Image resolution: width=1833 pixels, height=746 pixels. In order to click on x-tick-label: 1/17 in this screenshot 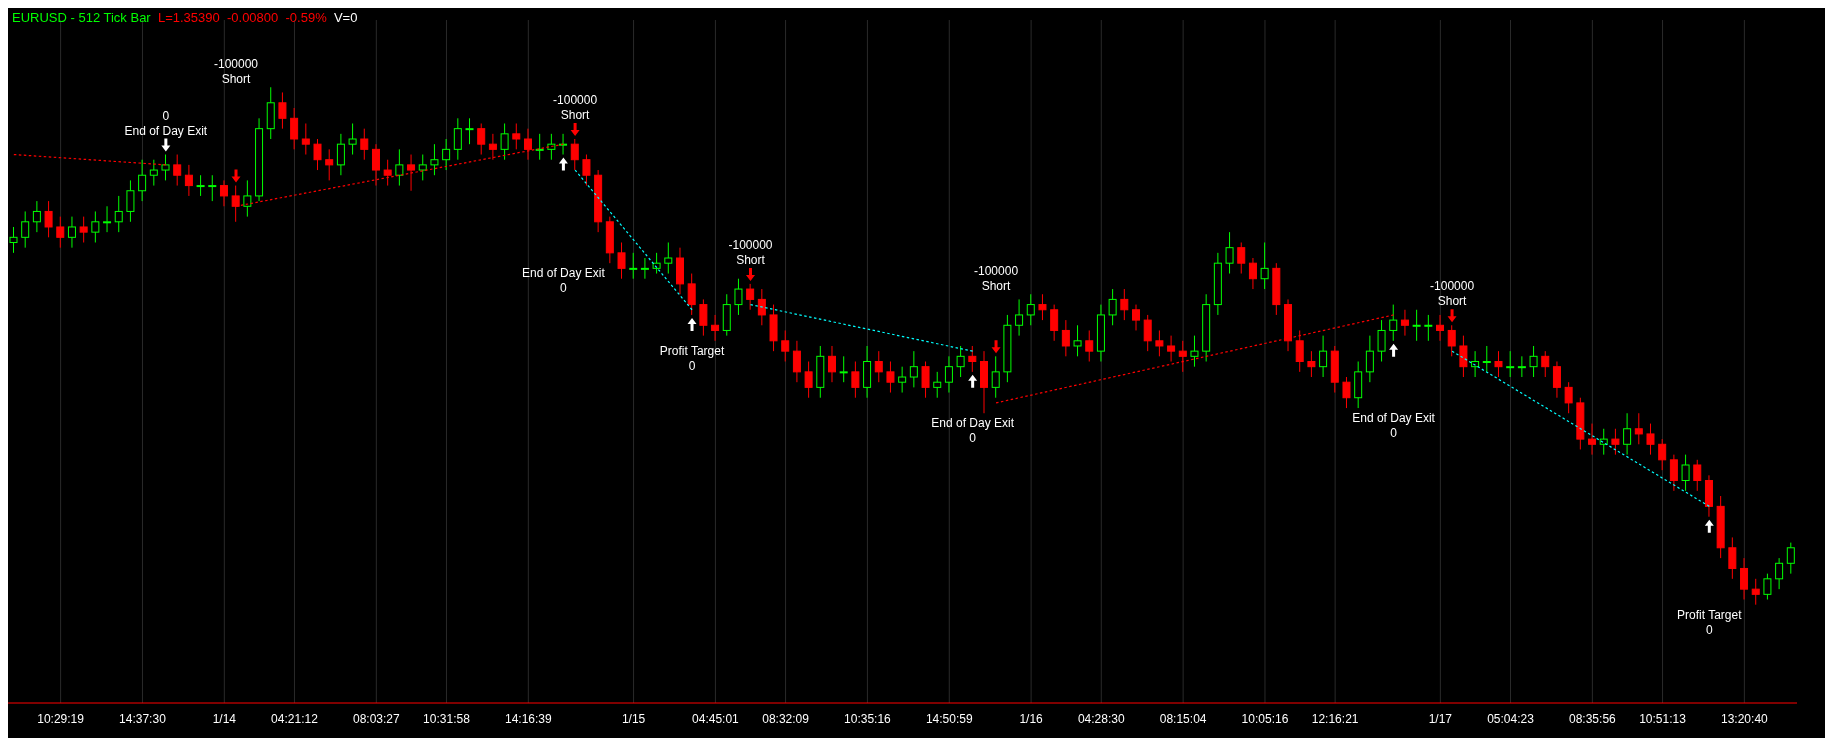, I will do `click(1440, 719)`.